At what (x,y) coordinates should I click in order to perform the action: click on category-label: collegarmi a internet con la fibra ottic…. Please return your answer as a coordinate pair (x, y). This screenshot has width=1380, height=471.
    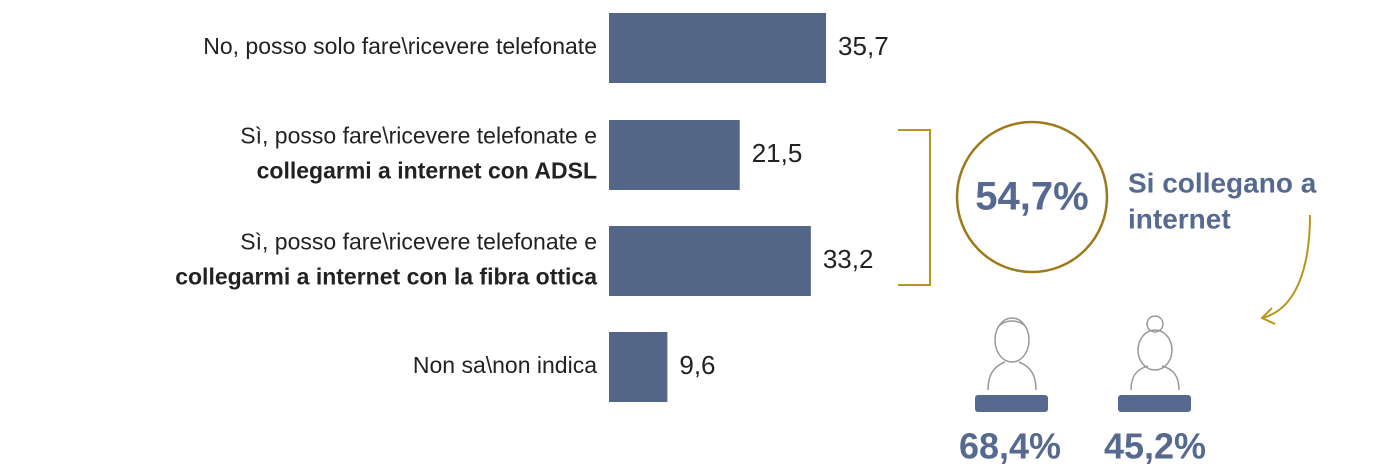
    Looking at the image, I should click on (386, 277).